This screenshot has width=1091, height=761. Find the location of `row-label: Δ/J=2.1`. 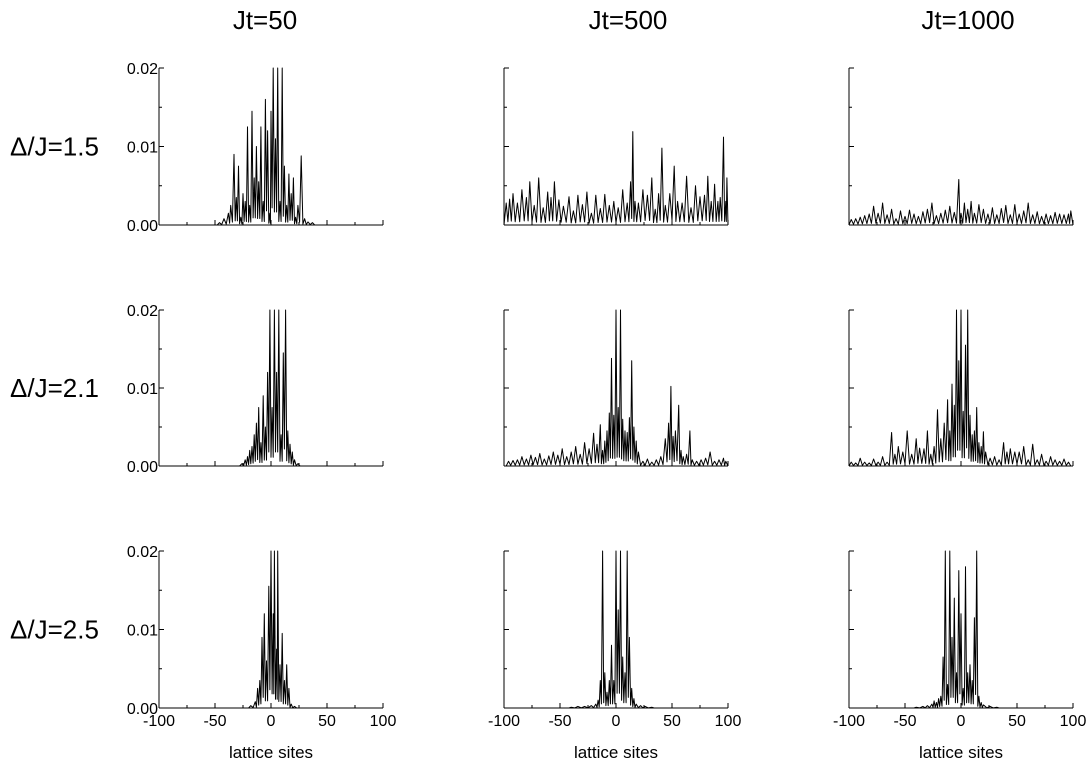

row-label: Δ/J=2.1 is located at coordinates (54, 388).